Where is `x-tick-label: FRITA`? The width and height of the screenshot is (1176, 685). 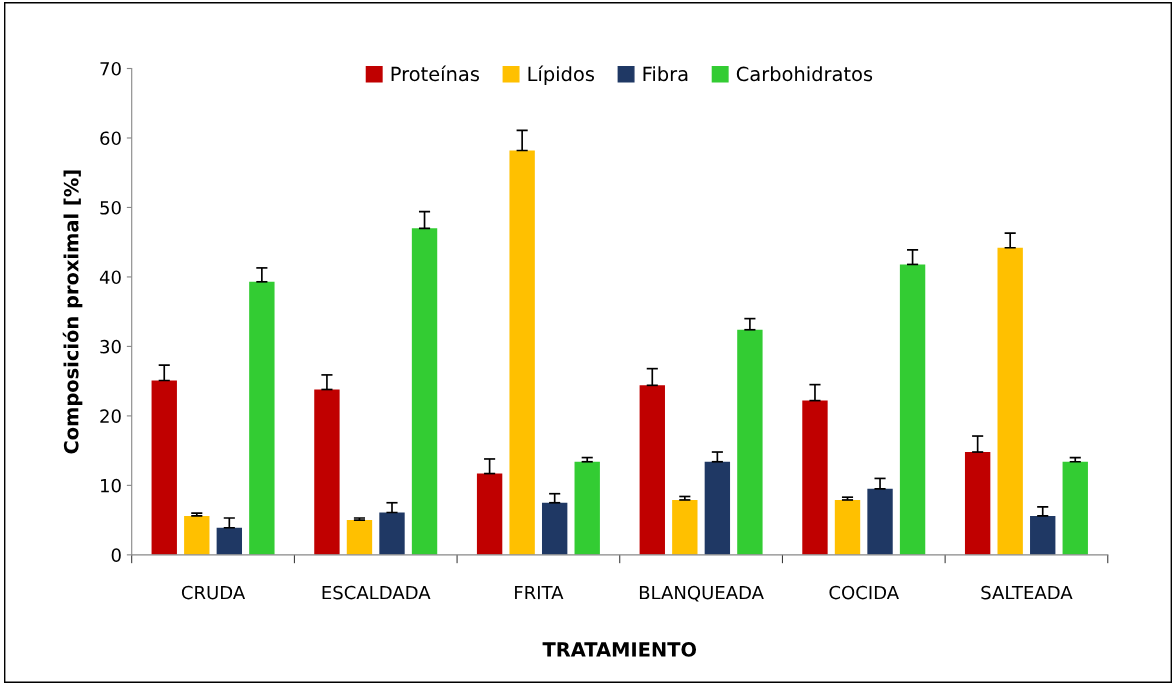
x-tick-label: FRITA is located at coordinates (539, 592).